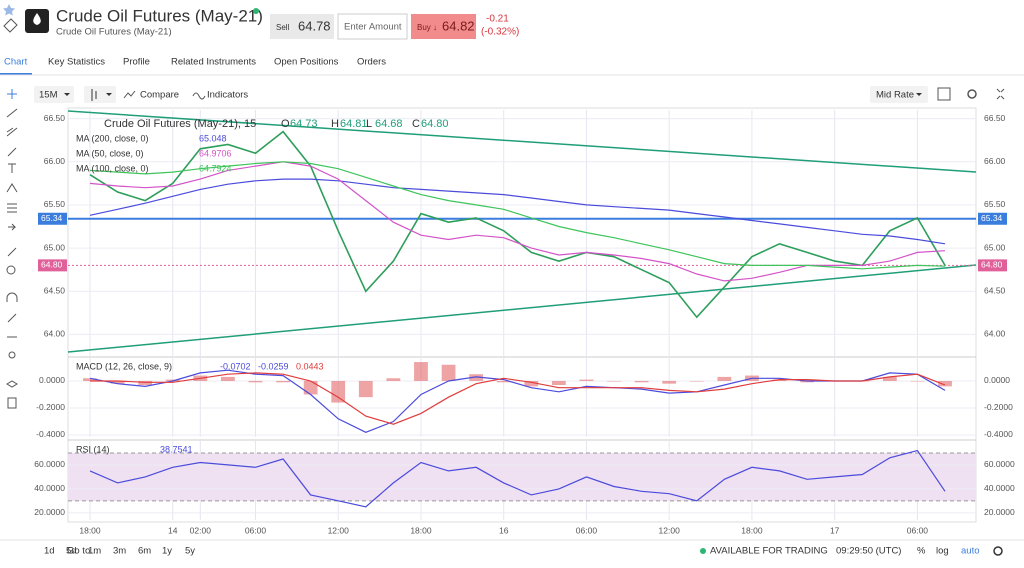 The image size is (1024, 568). Describe the element at coordinates (176, 449) in the screenshot. I see `indicator-readout: 38.7541` at that location.